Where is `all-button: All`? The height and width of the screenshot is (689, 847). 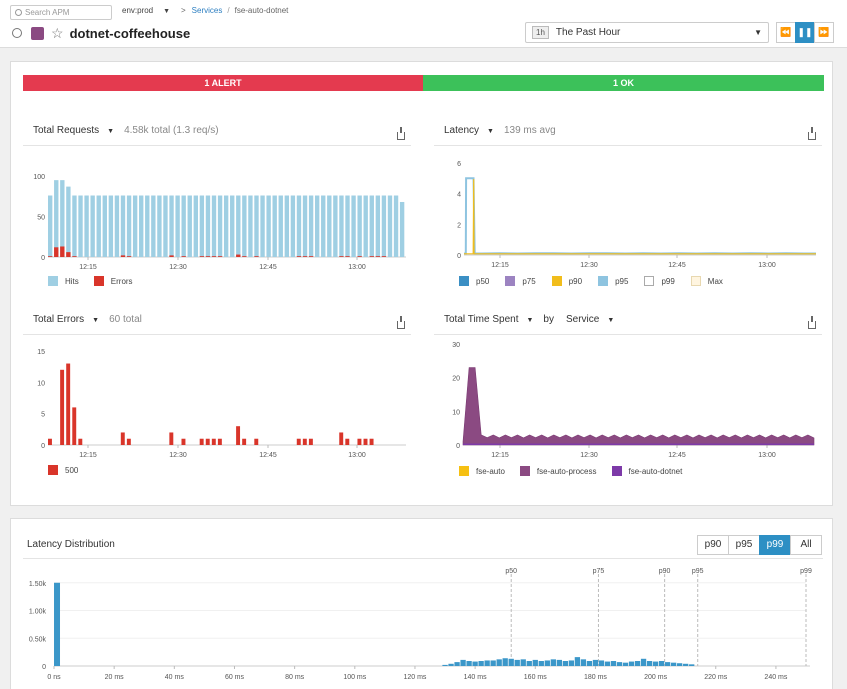
all-button: All is located at coordinates (806, 545).